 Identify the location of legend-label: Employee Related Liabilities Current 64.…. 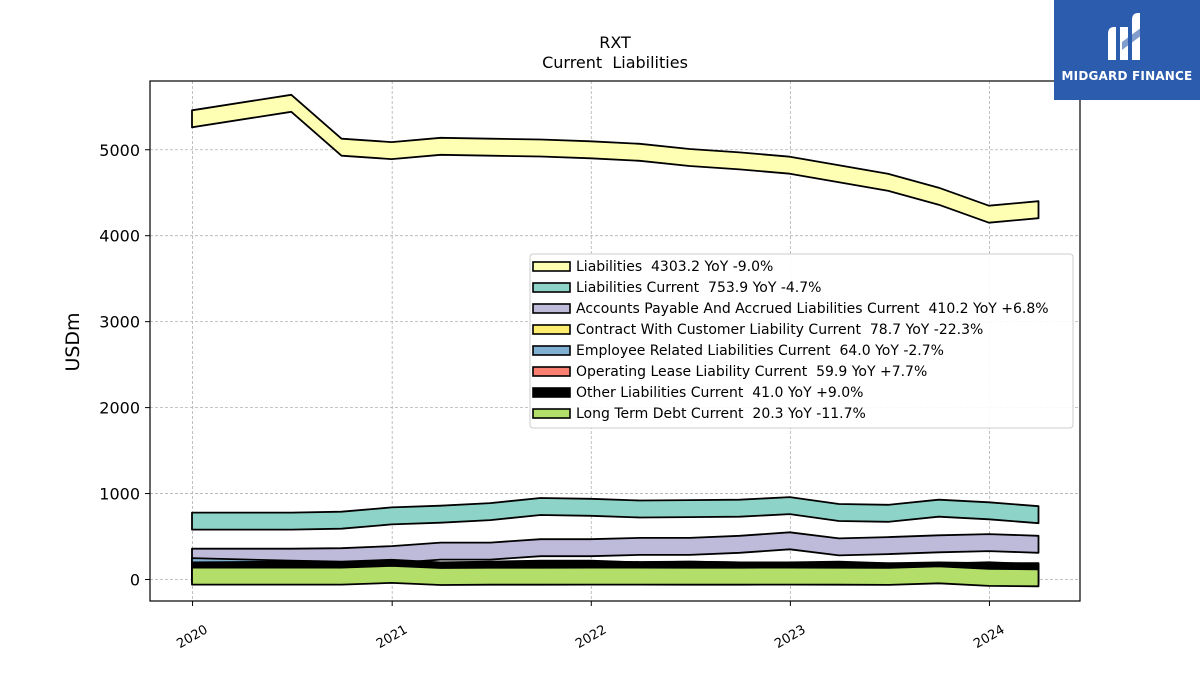
(760, 351).